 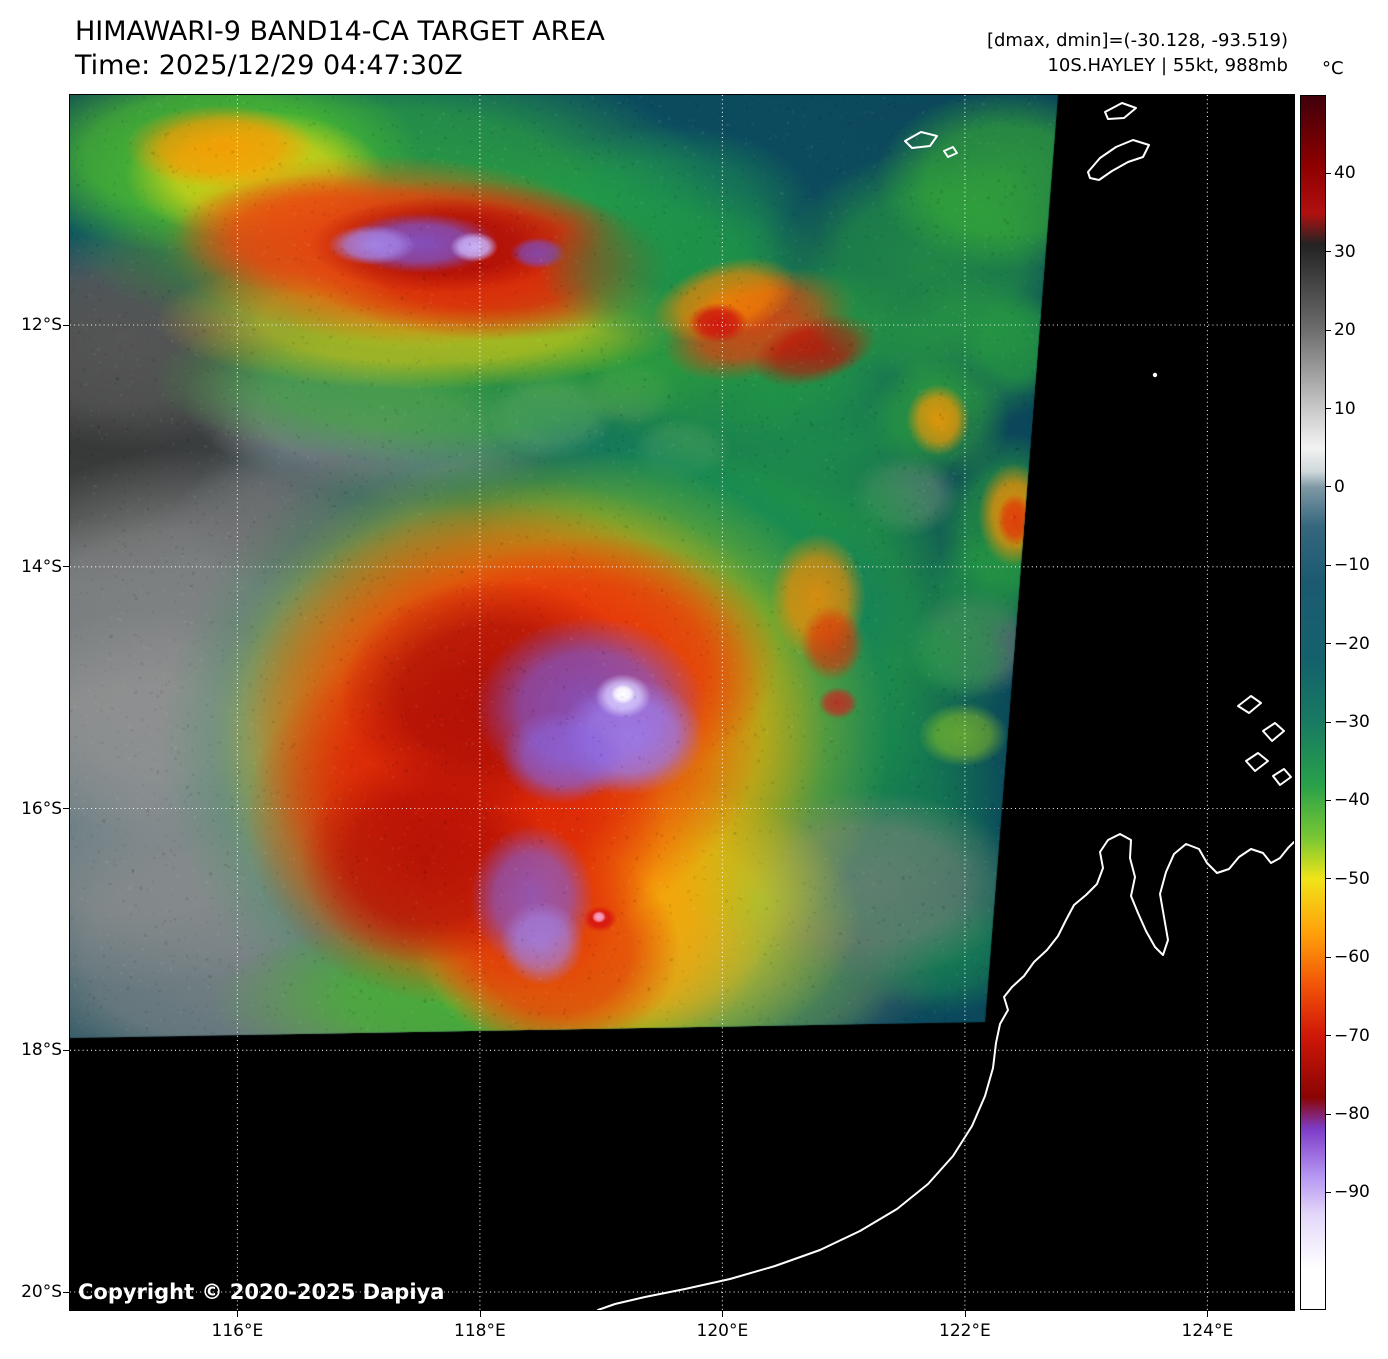 I want to click on lat-tick-label: 14°S, so click(x=41, y=566).